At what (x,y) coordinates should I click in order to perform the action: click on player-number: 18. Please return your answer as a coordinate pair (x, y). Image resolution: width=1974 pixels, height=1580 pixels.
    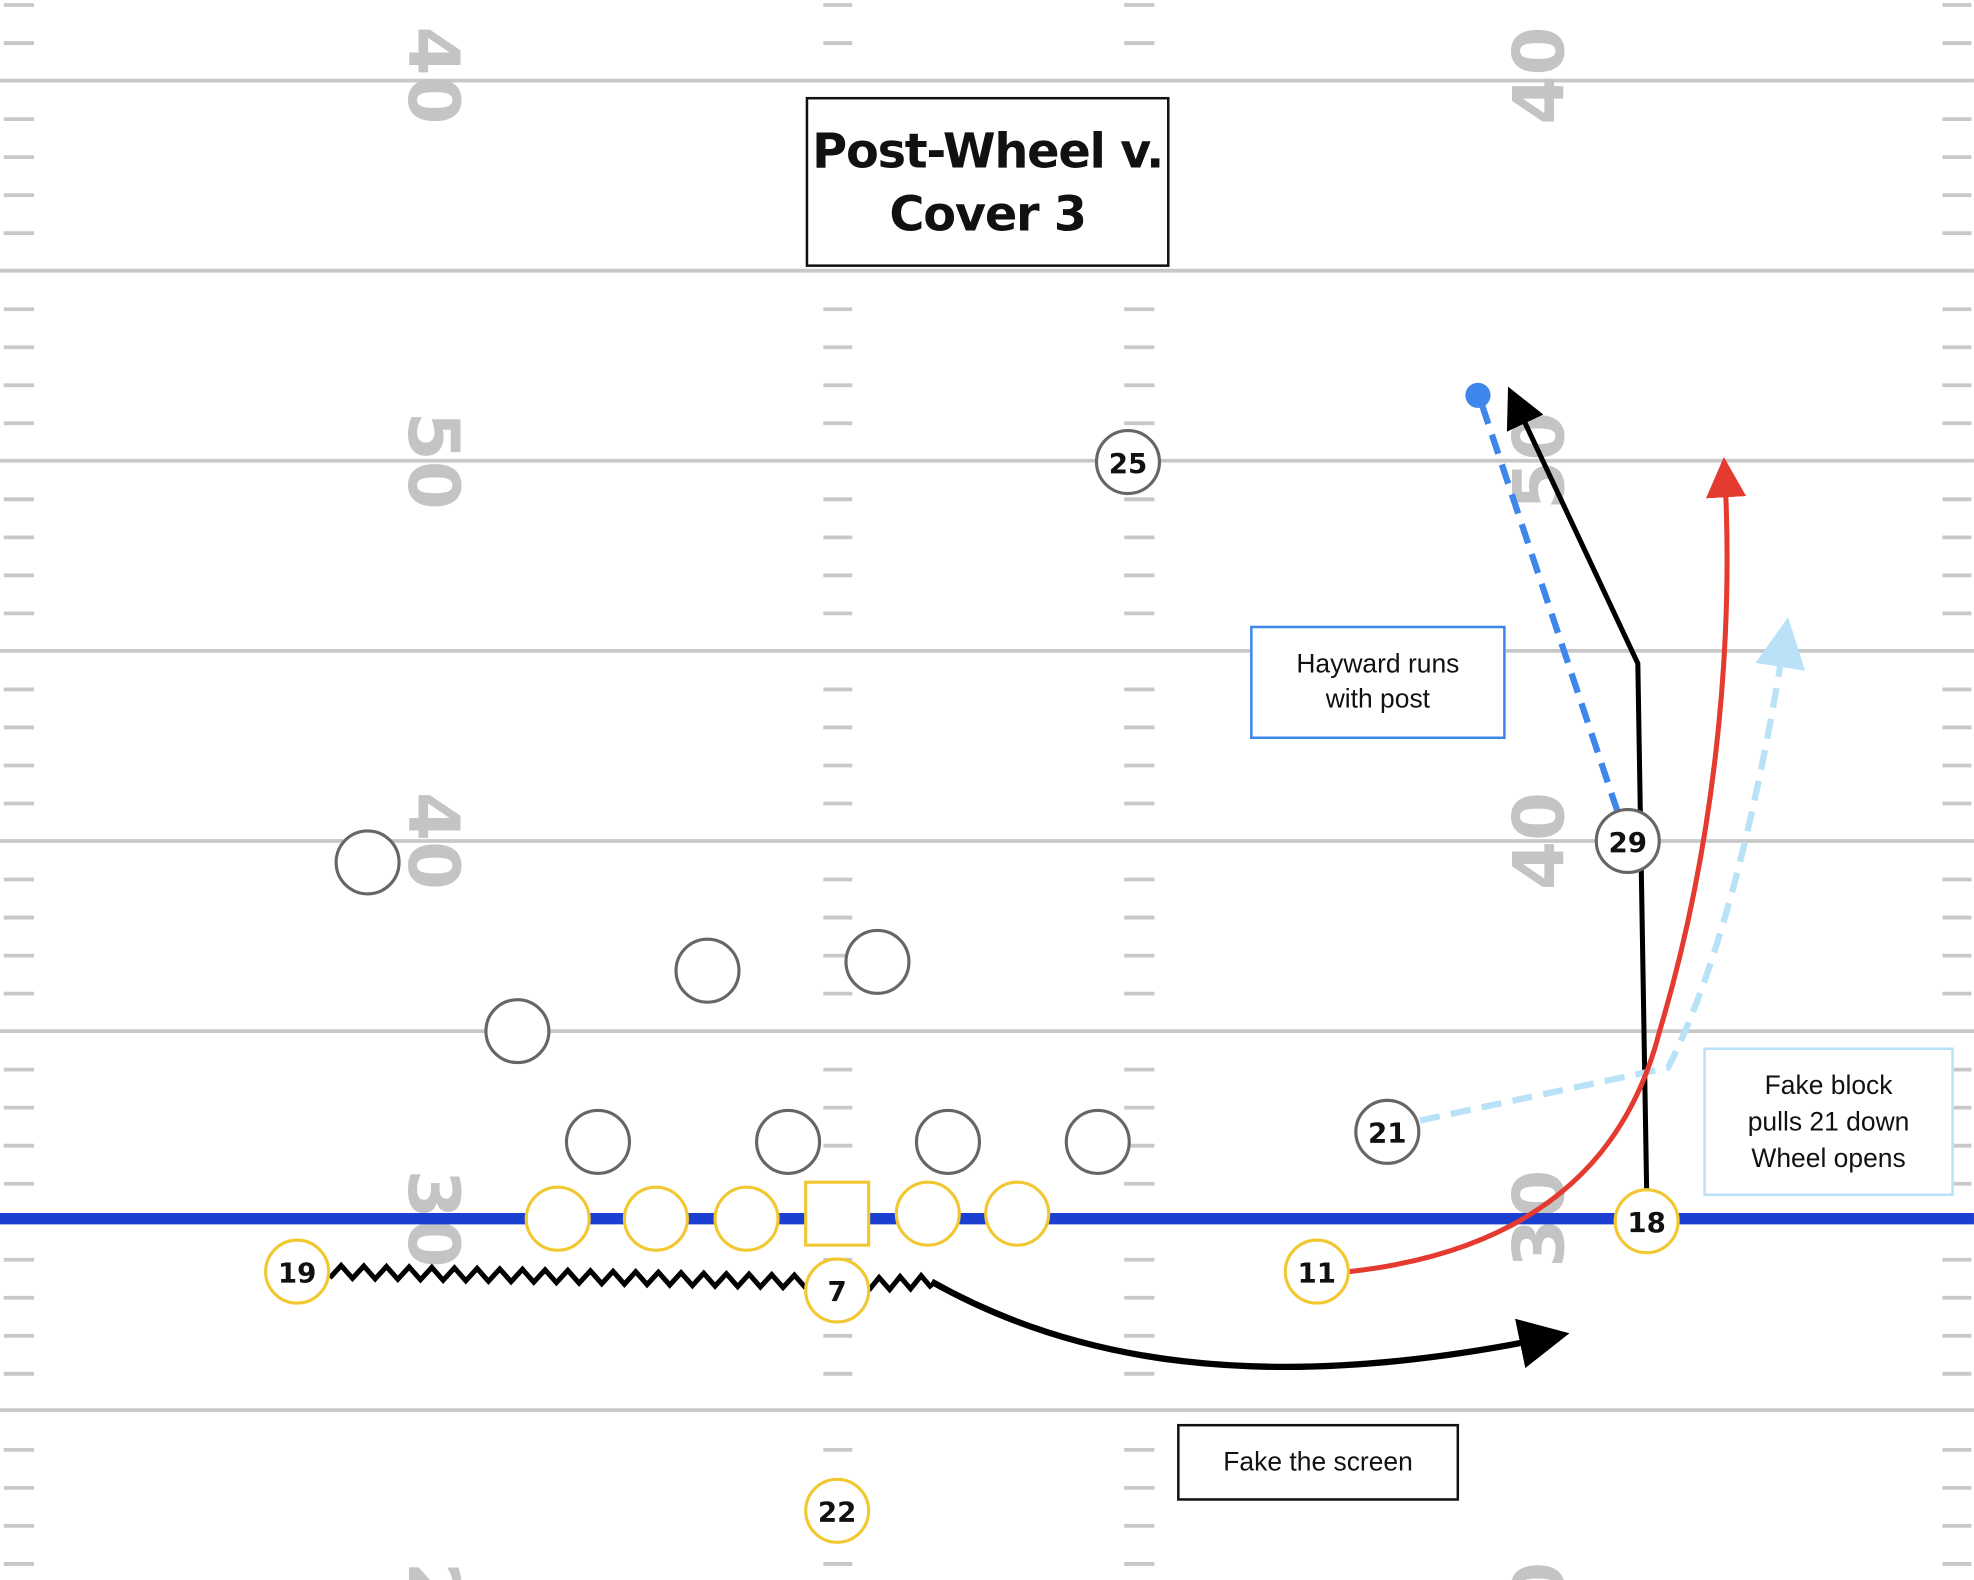
    Looking at the image, I should click on (1646, 1222).